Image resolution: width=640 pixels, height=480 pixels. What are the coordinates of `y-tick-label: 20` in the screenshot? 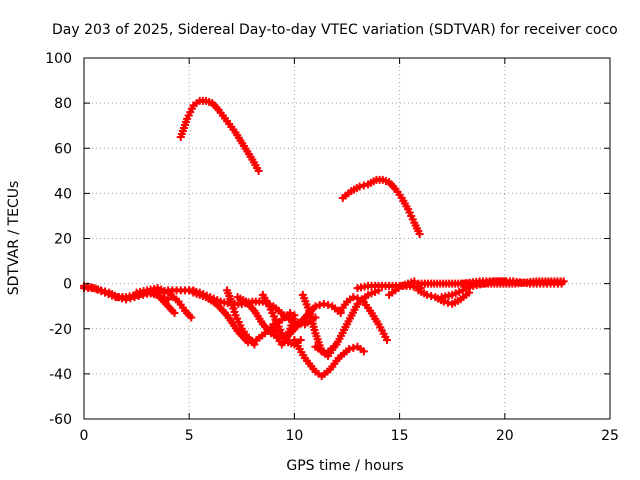 It's located at (63, 240).